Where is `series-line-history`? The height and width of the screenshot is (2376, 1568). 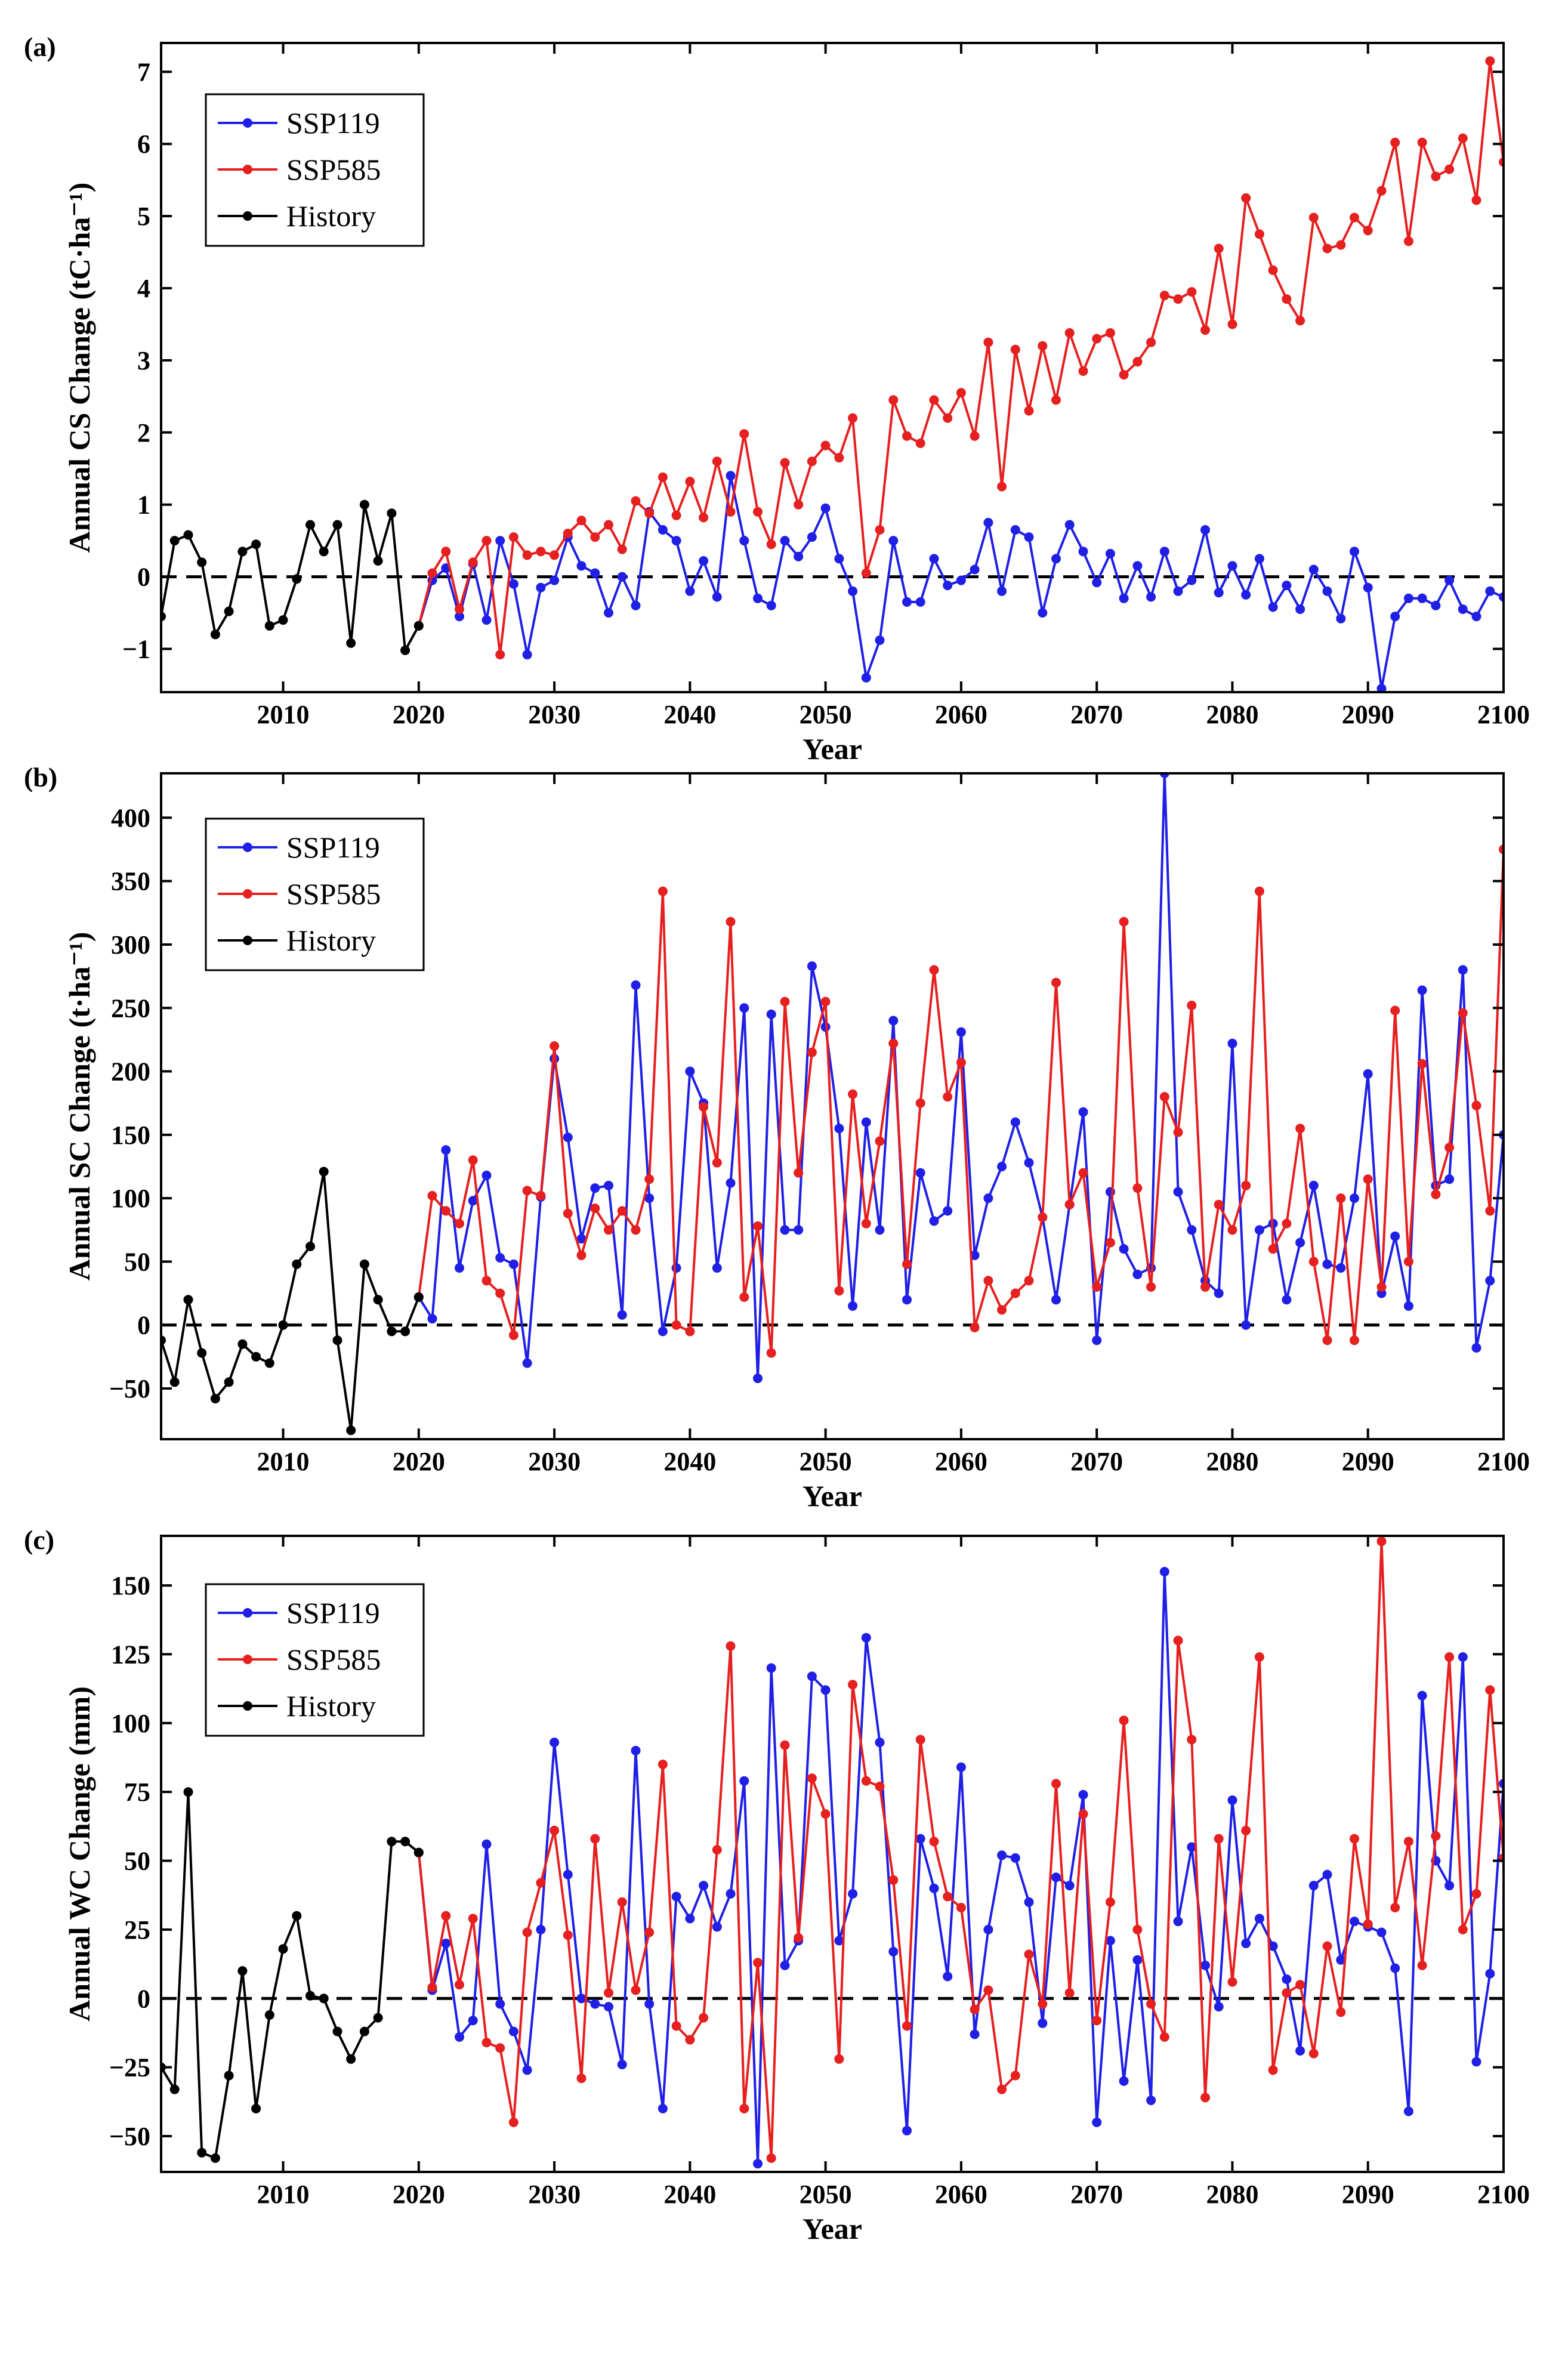
series-line-history is located at coordinates (290, 1301).